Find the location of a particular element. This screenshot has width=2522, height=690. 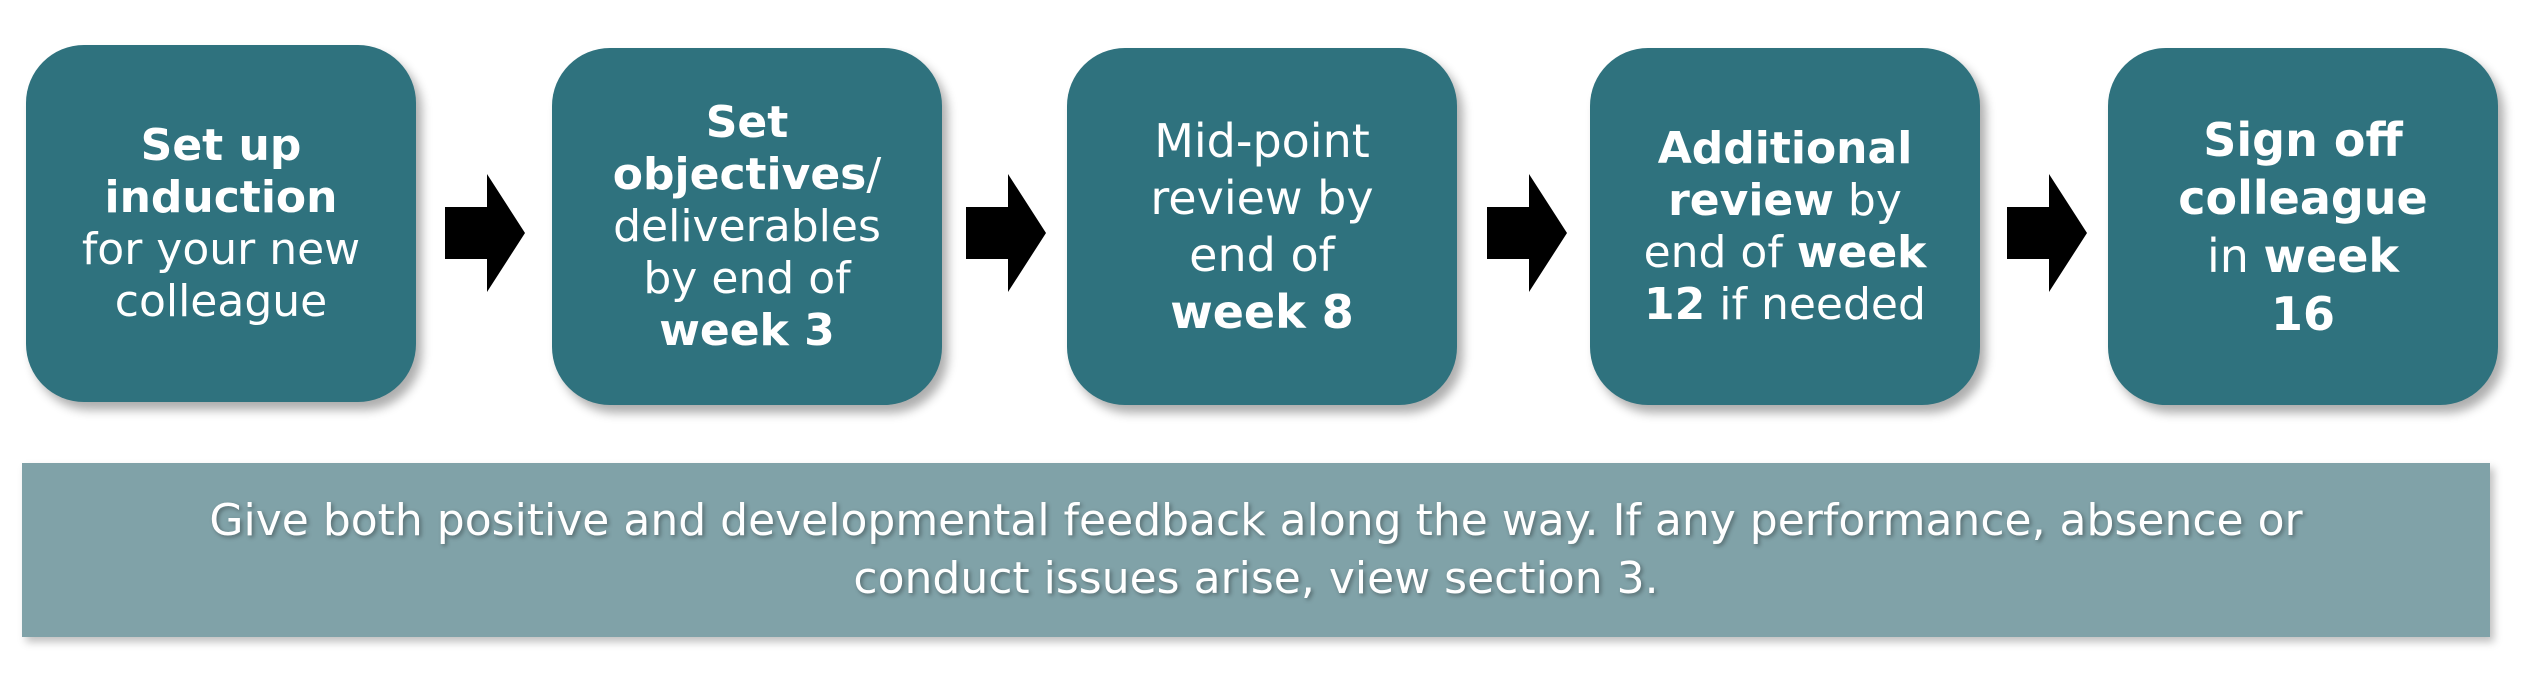

step-text-regular: for your new is located at coordinates (221, 249).